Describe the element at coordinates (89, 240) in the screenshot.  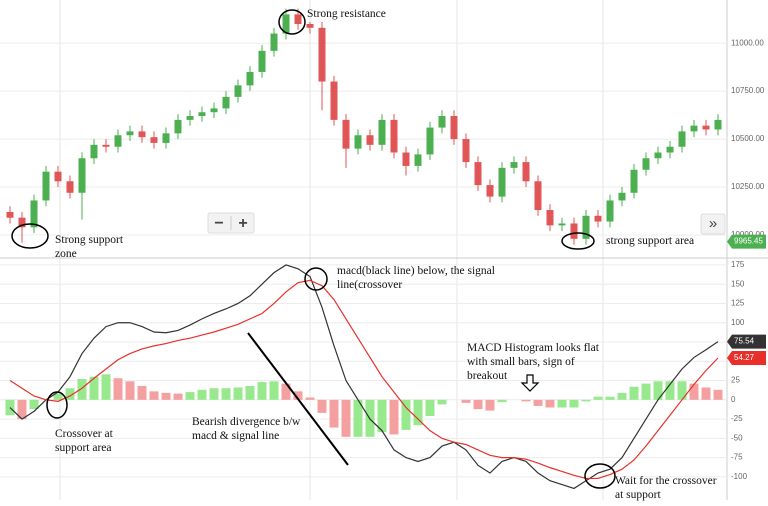
I see `annotation: Strong support` at that location.